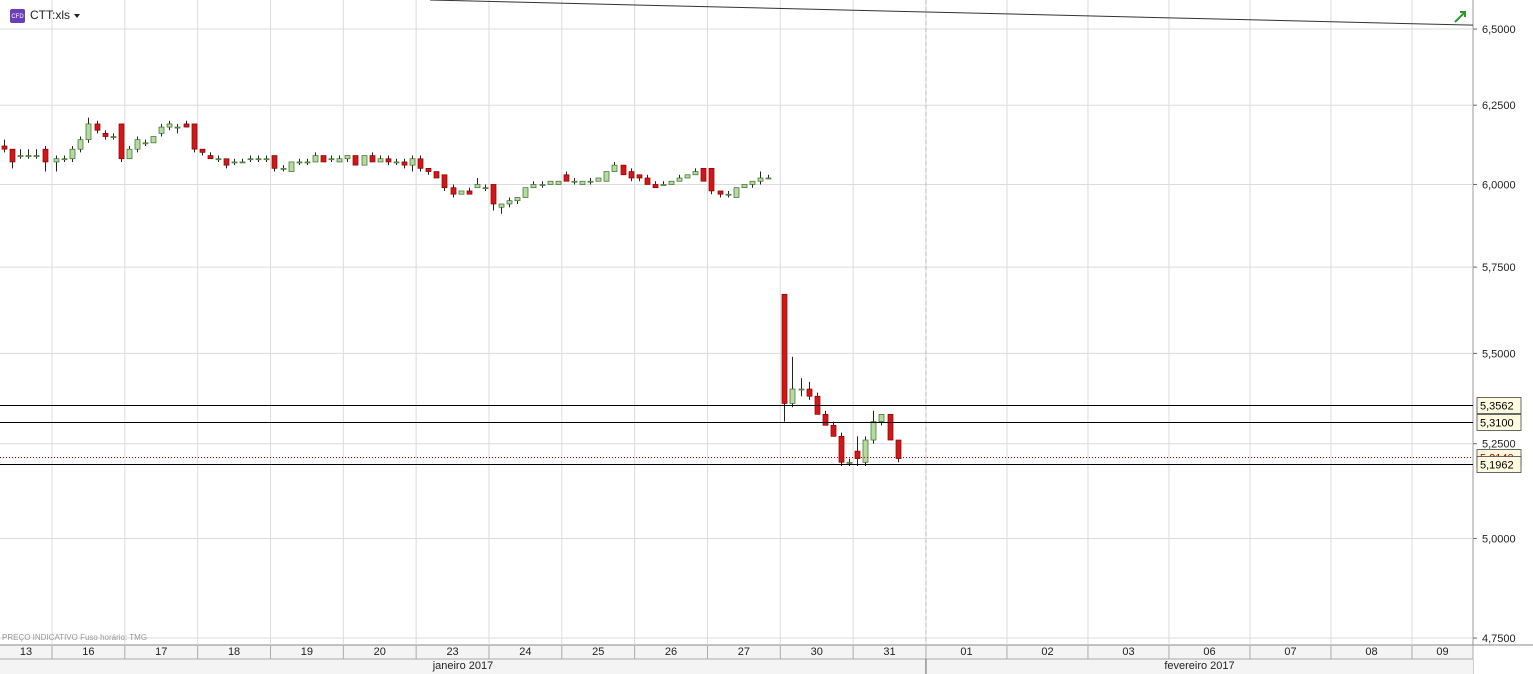 This screenshot has width=1533, height=674. Describe the element at coordinates (744, 652) in the screenshot. I see `x-tick-label: 27` at that location.